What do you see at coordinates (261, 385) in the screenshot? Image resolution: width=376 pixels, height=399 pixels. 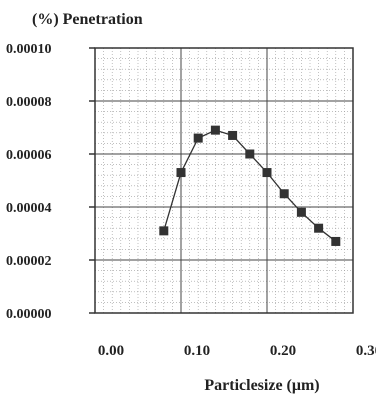 I see `x-axis-label: Particlesize (μm)` at bounding box center [261, 385].